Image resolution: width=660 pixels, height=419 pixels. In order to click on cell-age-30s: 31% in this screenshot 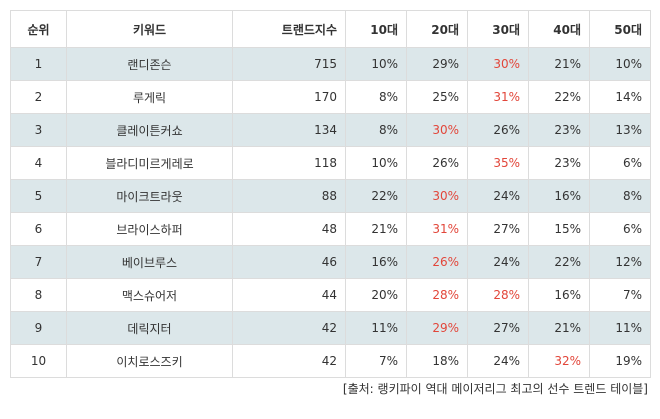, I will do `click(498, 97)`.